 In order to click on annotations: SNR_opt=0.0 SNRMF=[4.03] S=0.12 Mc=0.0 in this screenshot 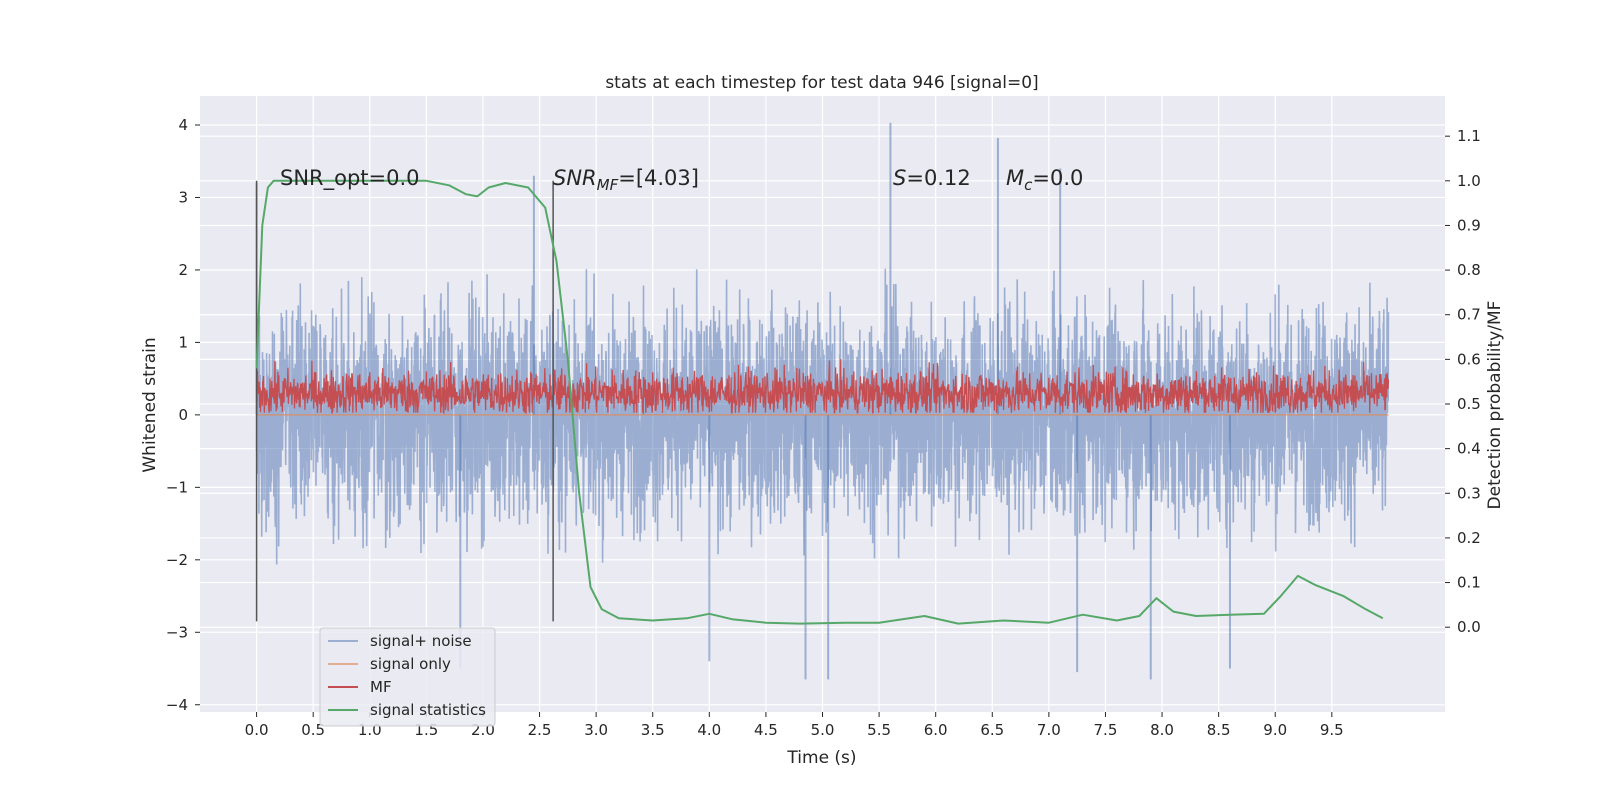, I will do `click(681, 180)`.